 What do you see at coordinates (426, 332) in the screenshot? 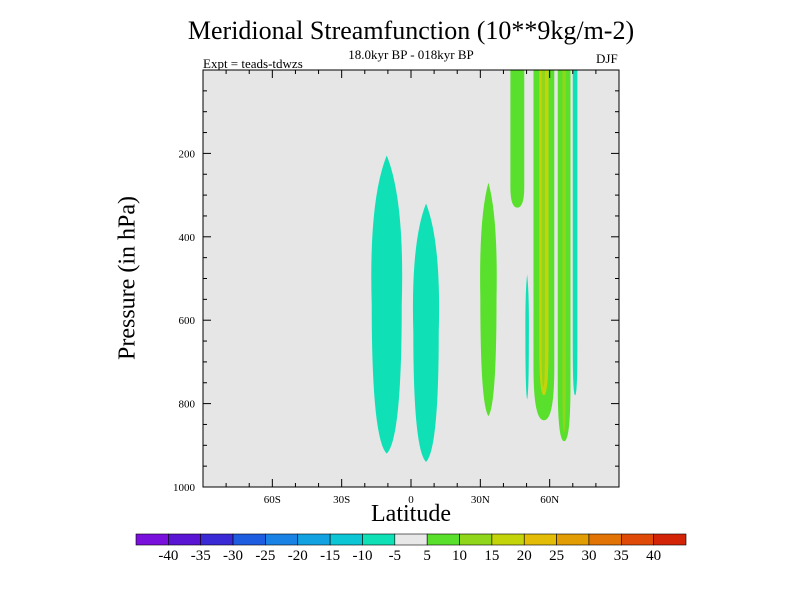
I see `contour-negative-cell-equator` at bounding box center [426, 332].